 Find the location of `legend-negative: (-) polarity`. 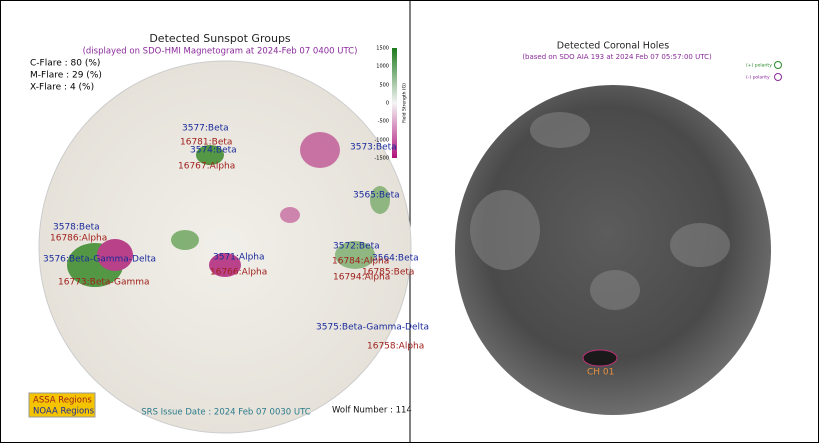

legend-negative: (-) polarity is located at coordinates (758, 78).